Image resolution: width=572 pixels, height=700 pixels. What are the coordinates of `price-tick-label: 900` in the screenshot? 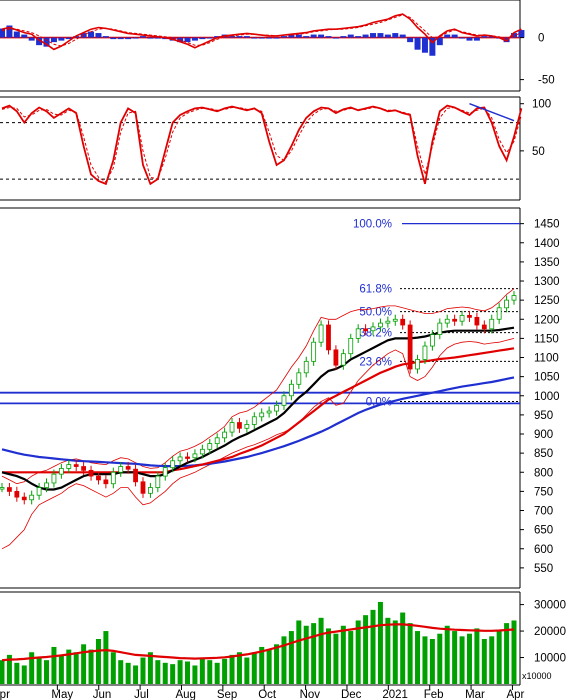 It's located at (543, 435).